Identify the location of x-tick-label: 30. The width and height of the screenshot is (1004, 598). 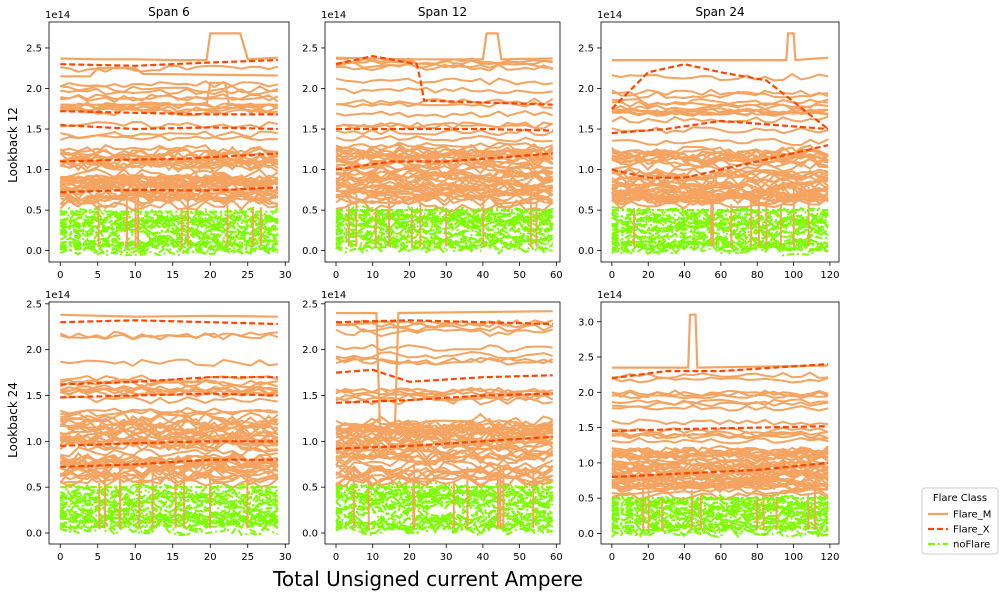
(446, 275).